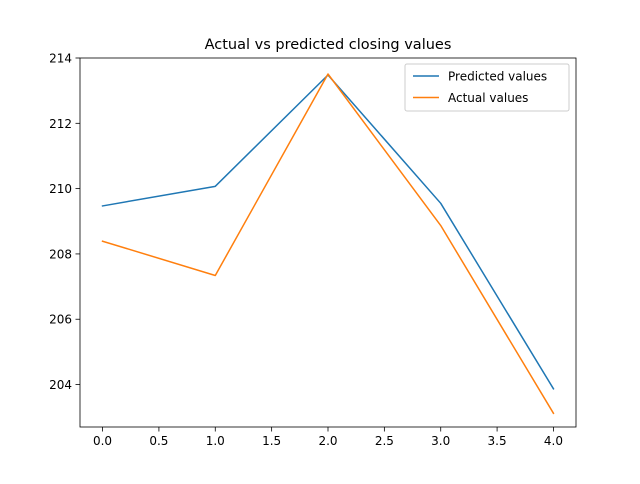  What do you see at coordinates (327, 441) in the screenshot?
I see `x-tick-label: 2.0` at bounding box center [327, 441].